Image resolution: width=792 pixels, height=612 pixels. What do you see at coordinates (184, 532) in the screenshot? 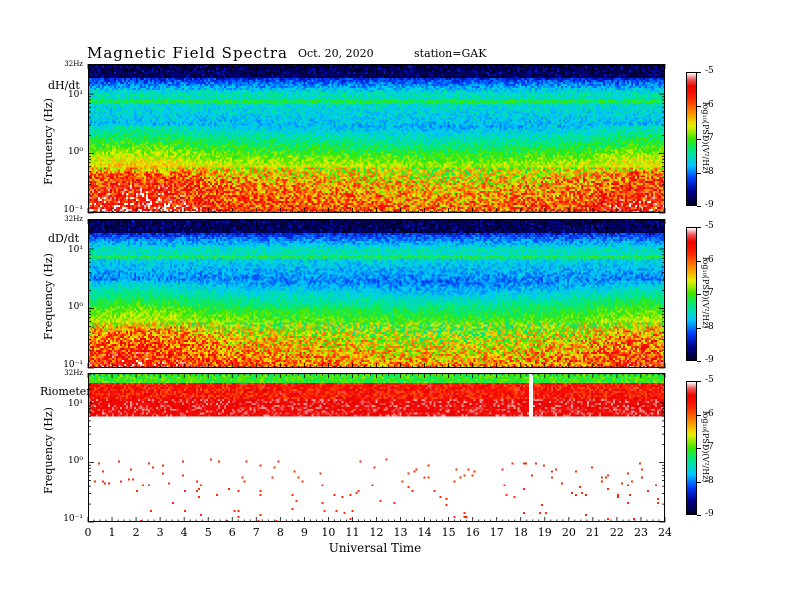
I see `x-tick-label: 4` at bounding box center [184, 532].